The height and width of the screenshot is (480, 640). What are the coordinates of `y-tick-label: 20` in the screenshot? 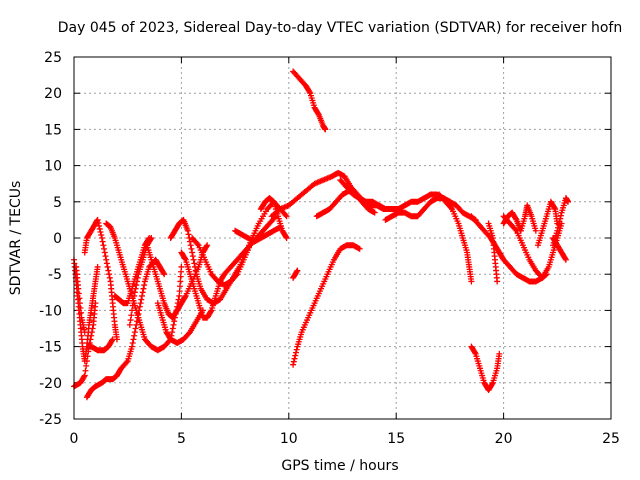 It's located at (53, 94).